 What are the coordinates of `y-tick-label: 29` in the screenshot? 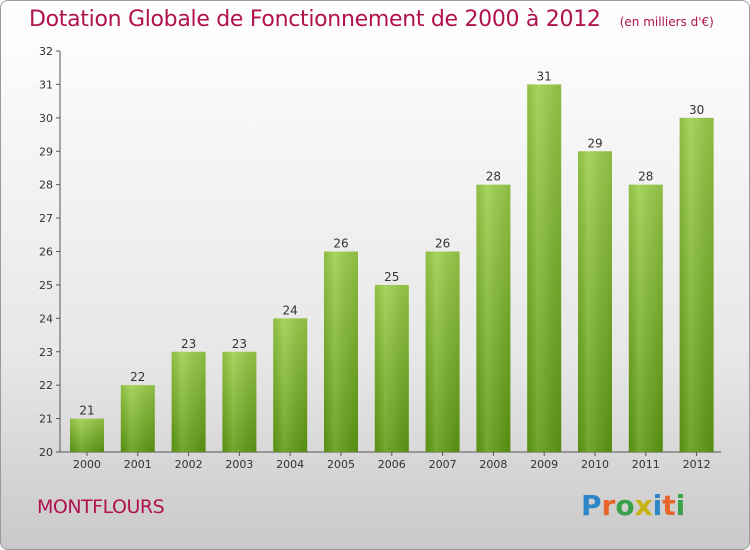 It's located at (46, 151).